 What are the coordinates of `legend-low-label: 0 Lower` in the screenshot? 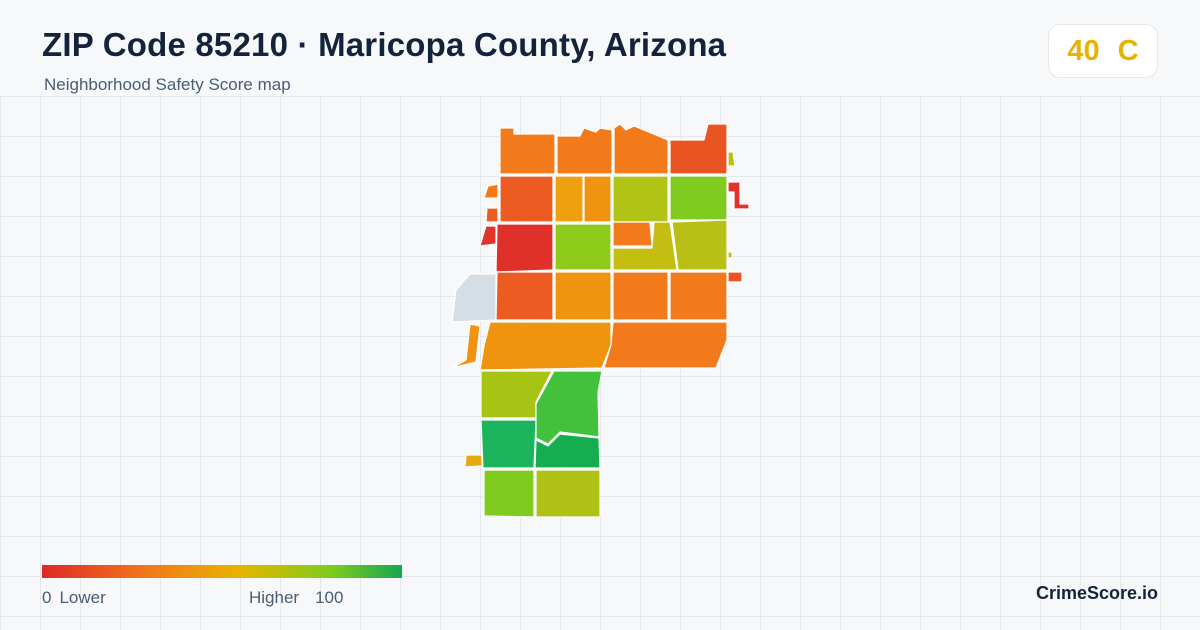 It's located at (78, 598).